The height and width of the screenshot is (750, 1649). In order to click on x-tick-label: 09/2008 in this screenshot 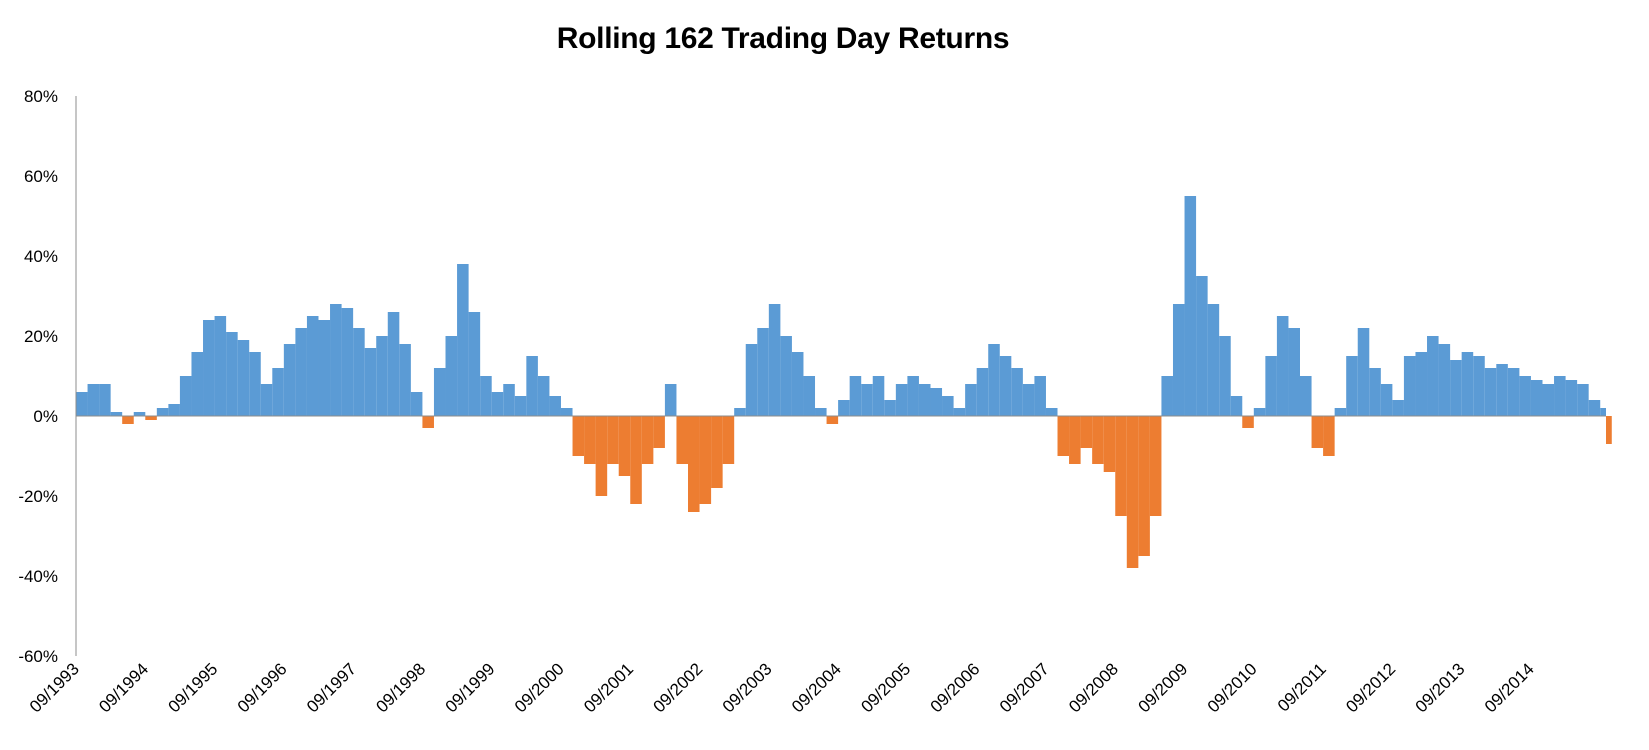, I will do `click(1093, 687)`.